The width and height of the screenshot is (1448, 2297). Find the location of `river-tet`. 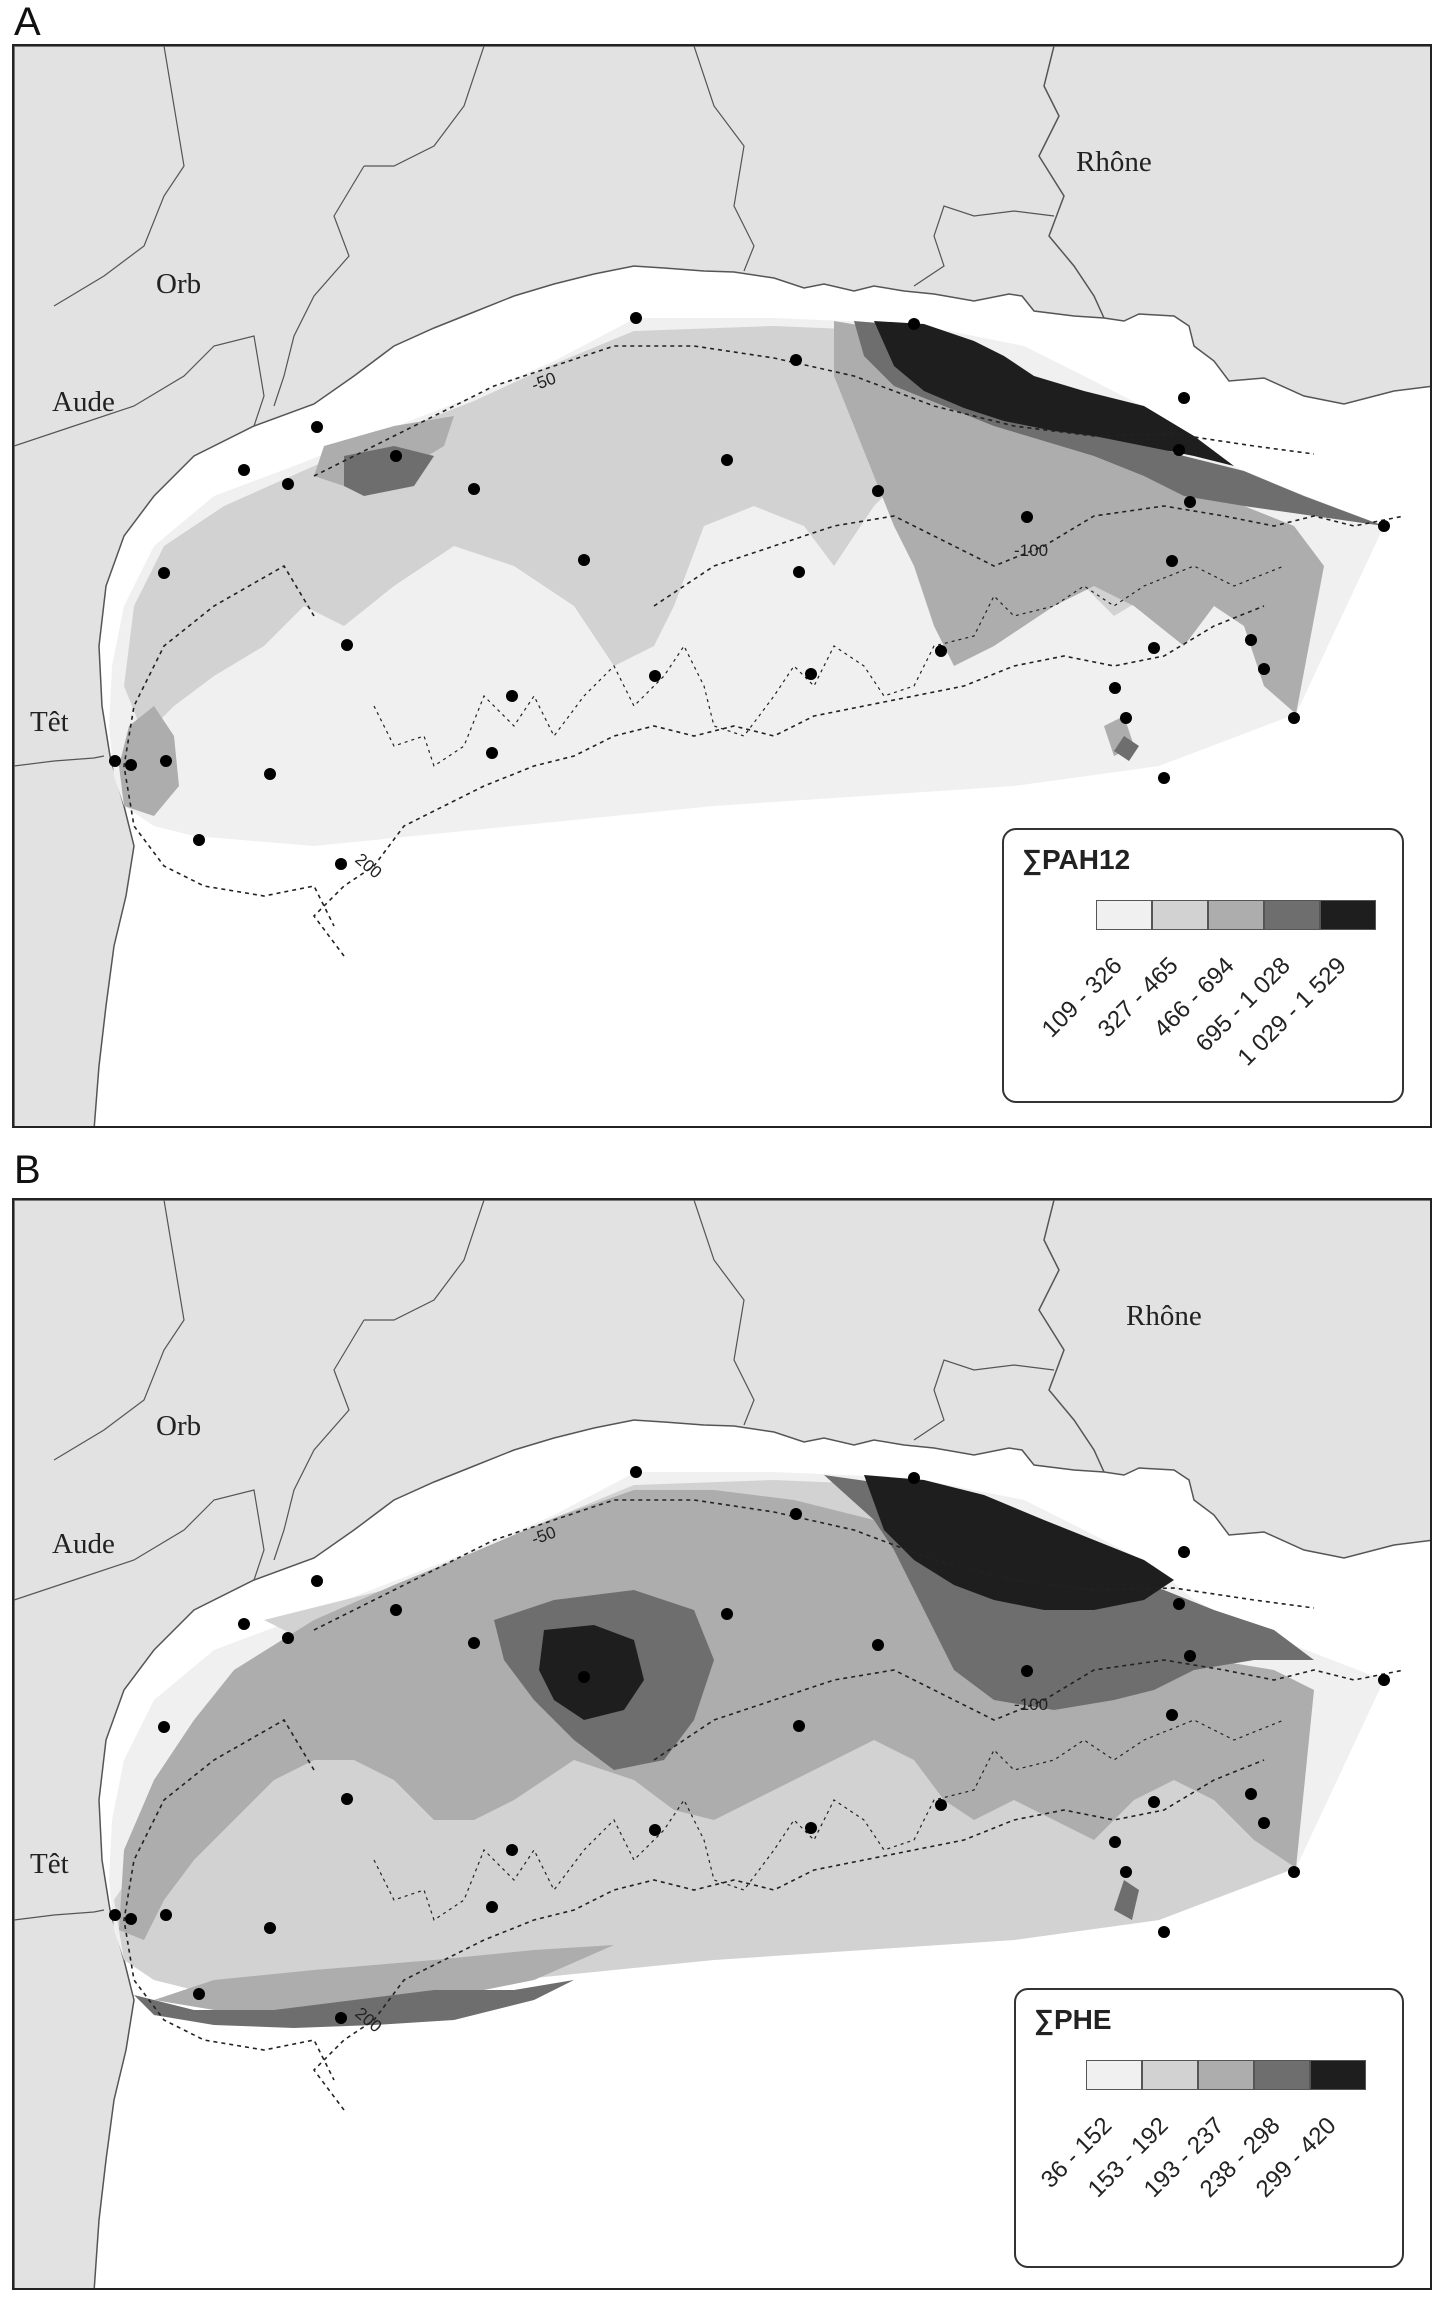

river-tet is located at coordinates (59, 1915).